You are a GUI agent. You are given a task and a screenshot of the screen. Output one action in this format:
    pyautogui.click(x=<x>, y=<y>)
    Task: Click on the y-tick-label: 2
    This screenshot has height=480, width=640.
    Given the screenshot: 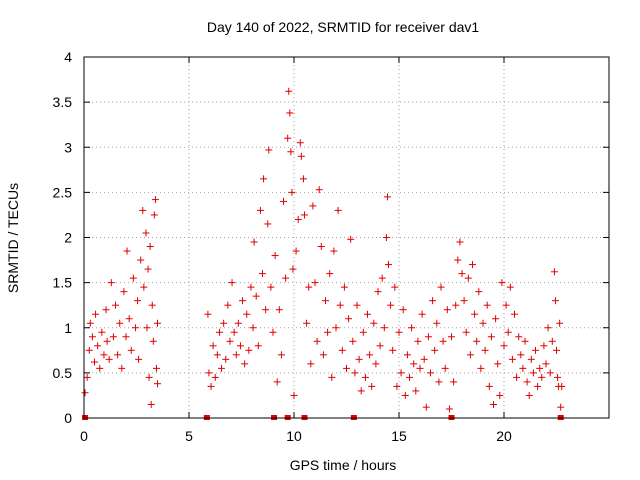 What is the action you would take?
    pyautogui.click(x=68, y=238)
    